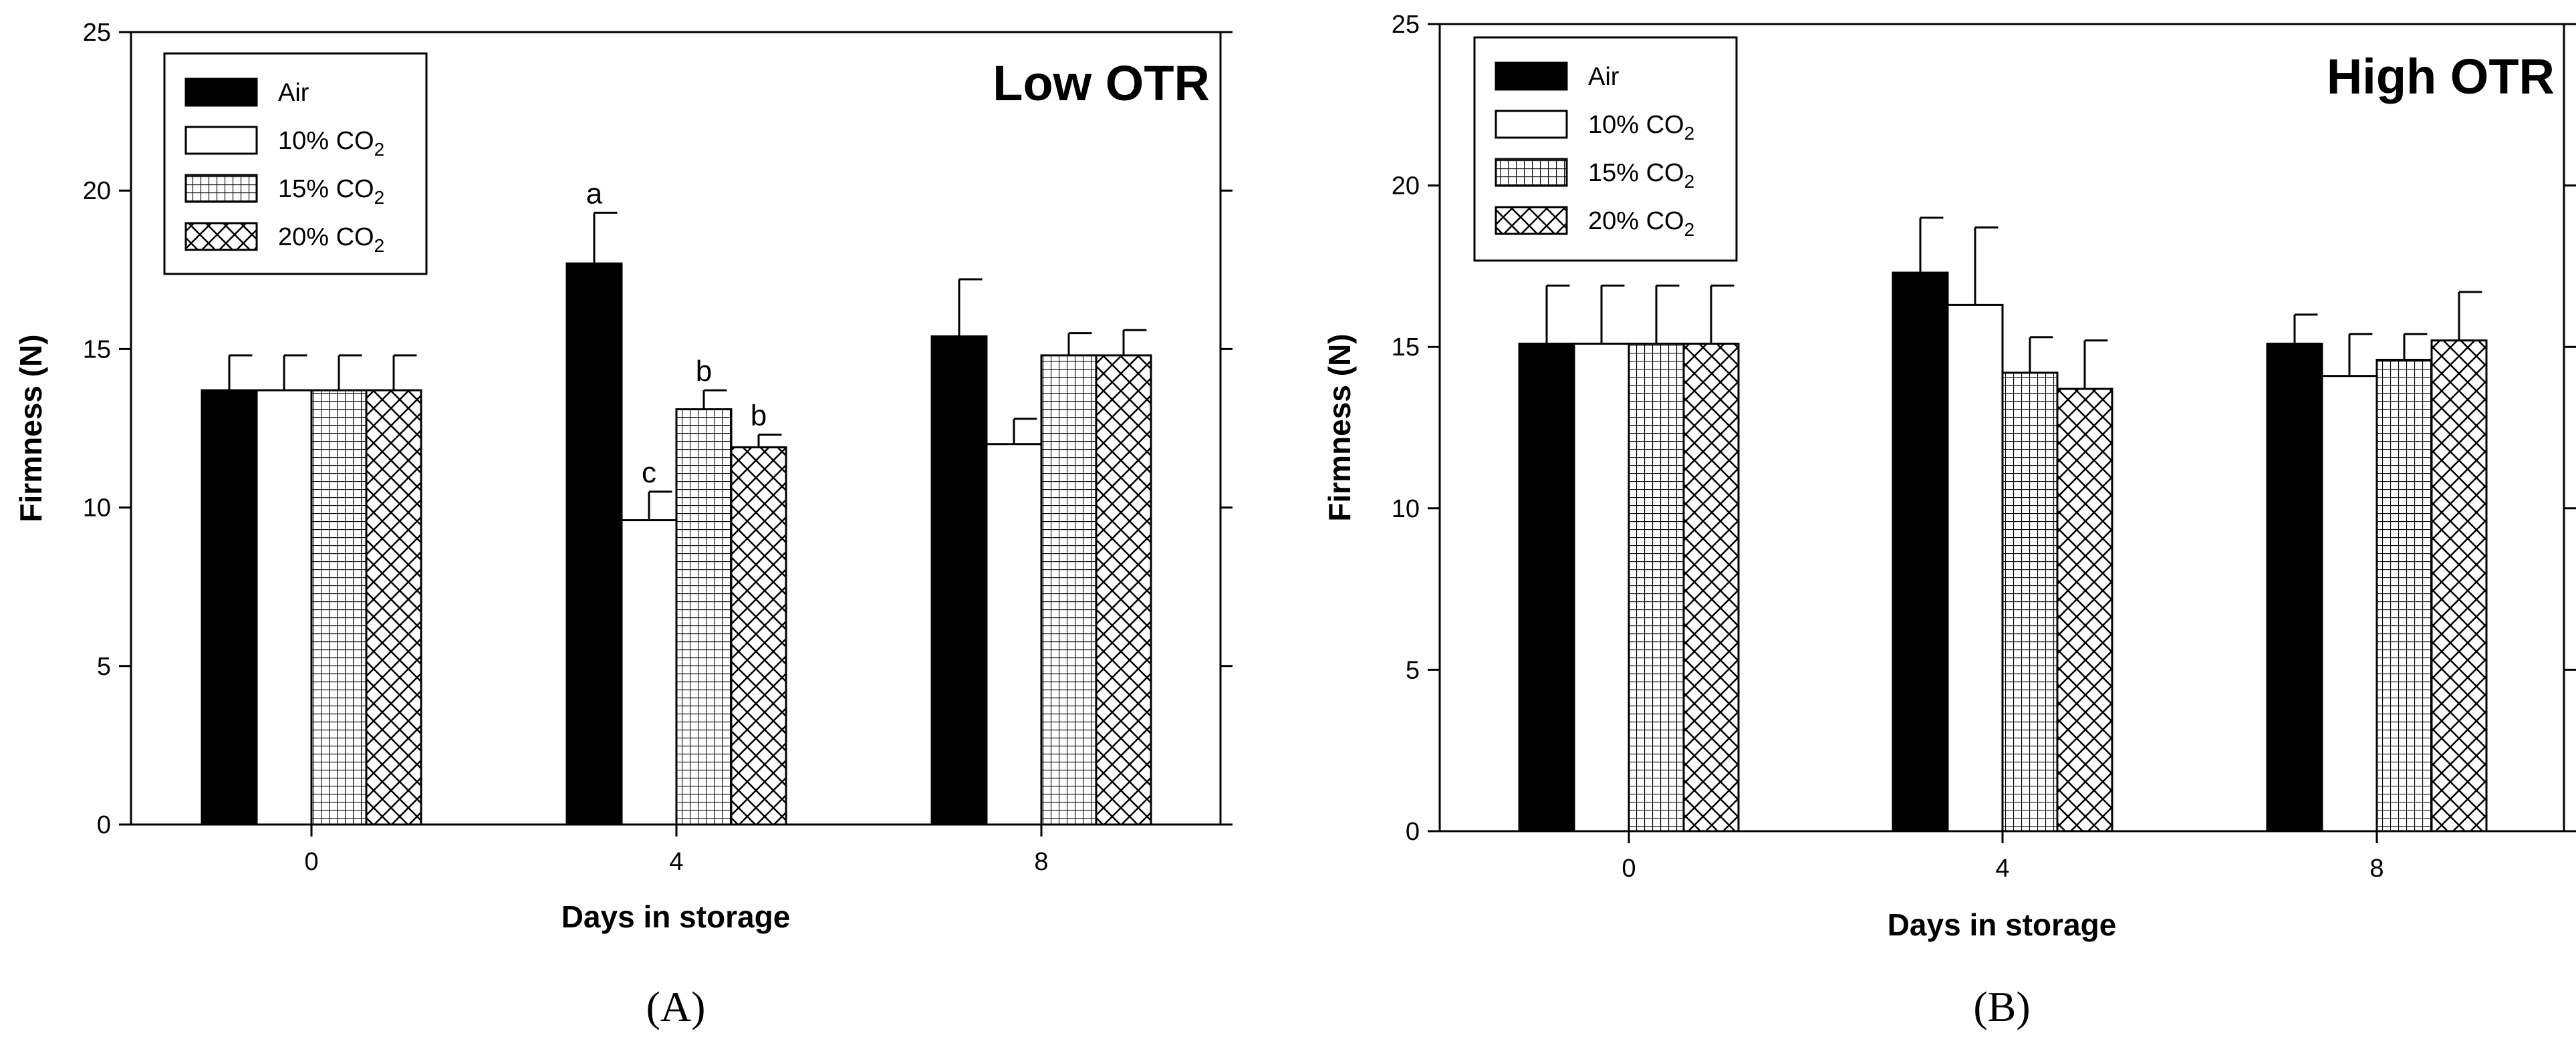 This screenshot has height=1045, width=2576. What do you see at coordinates (2441, 76) in the screenshot?
I see `panel-title: High OTR` at bounding box center [2441, 76].